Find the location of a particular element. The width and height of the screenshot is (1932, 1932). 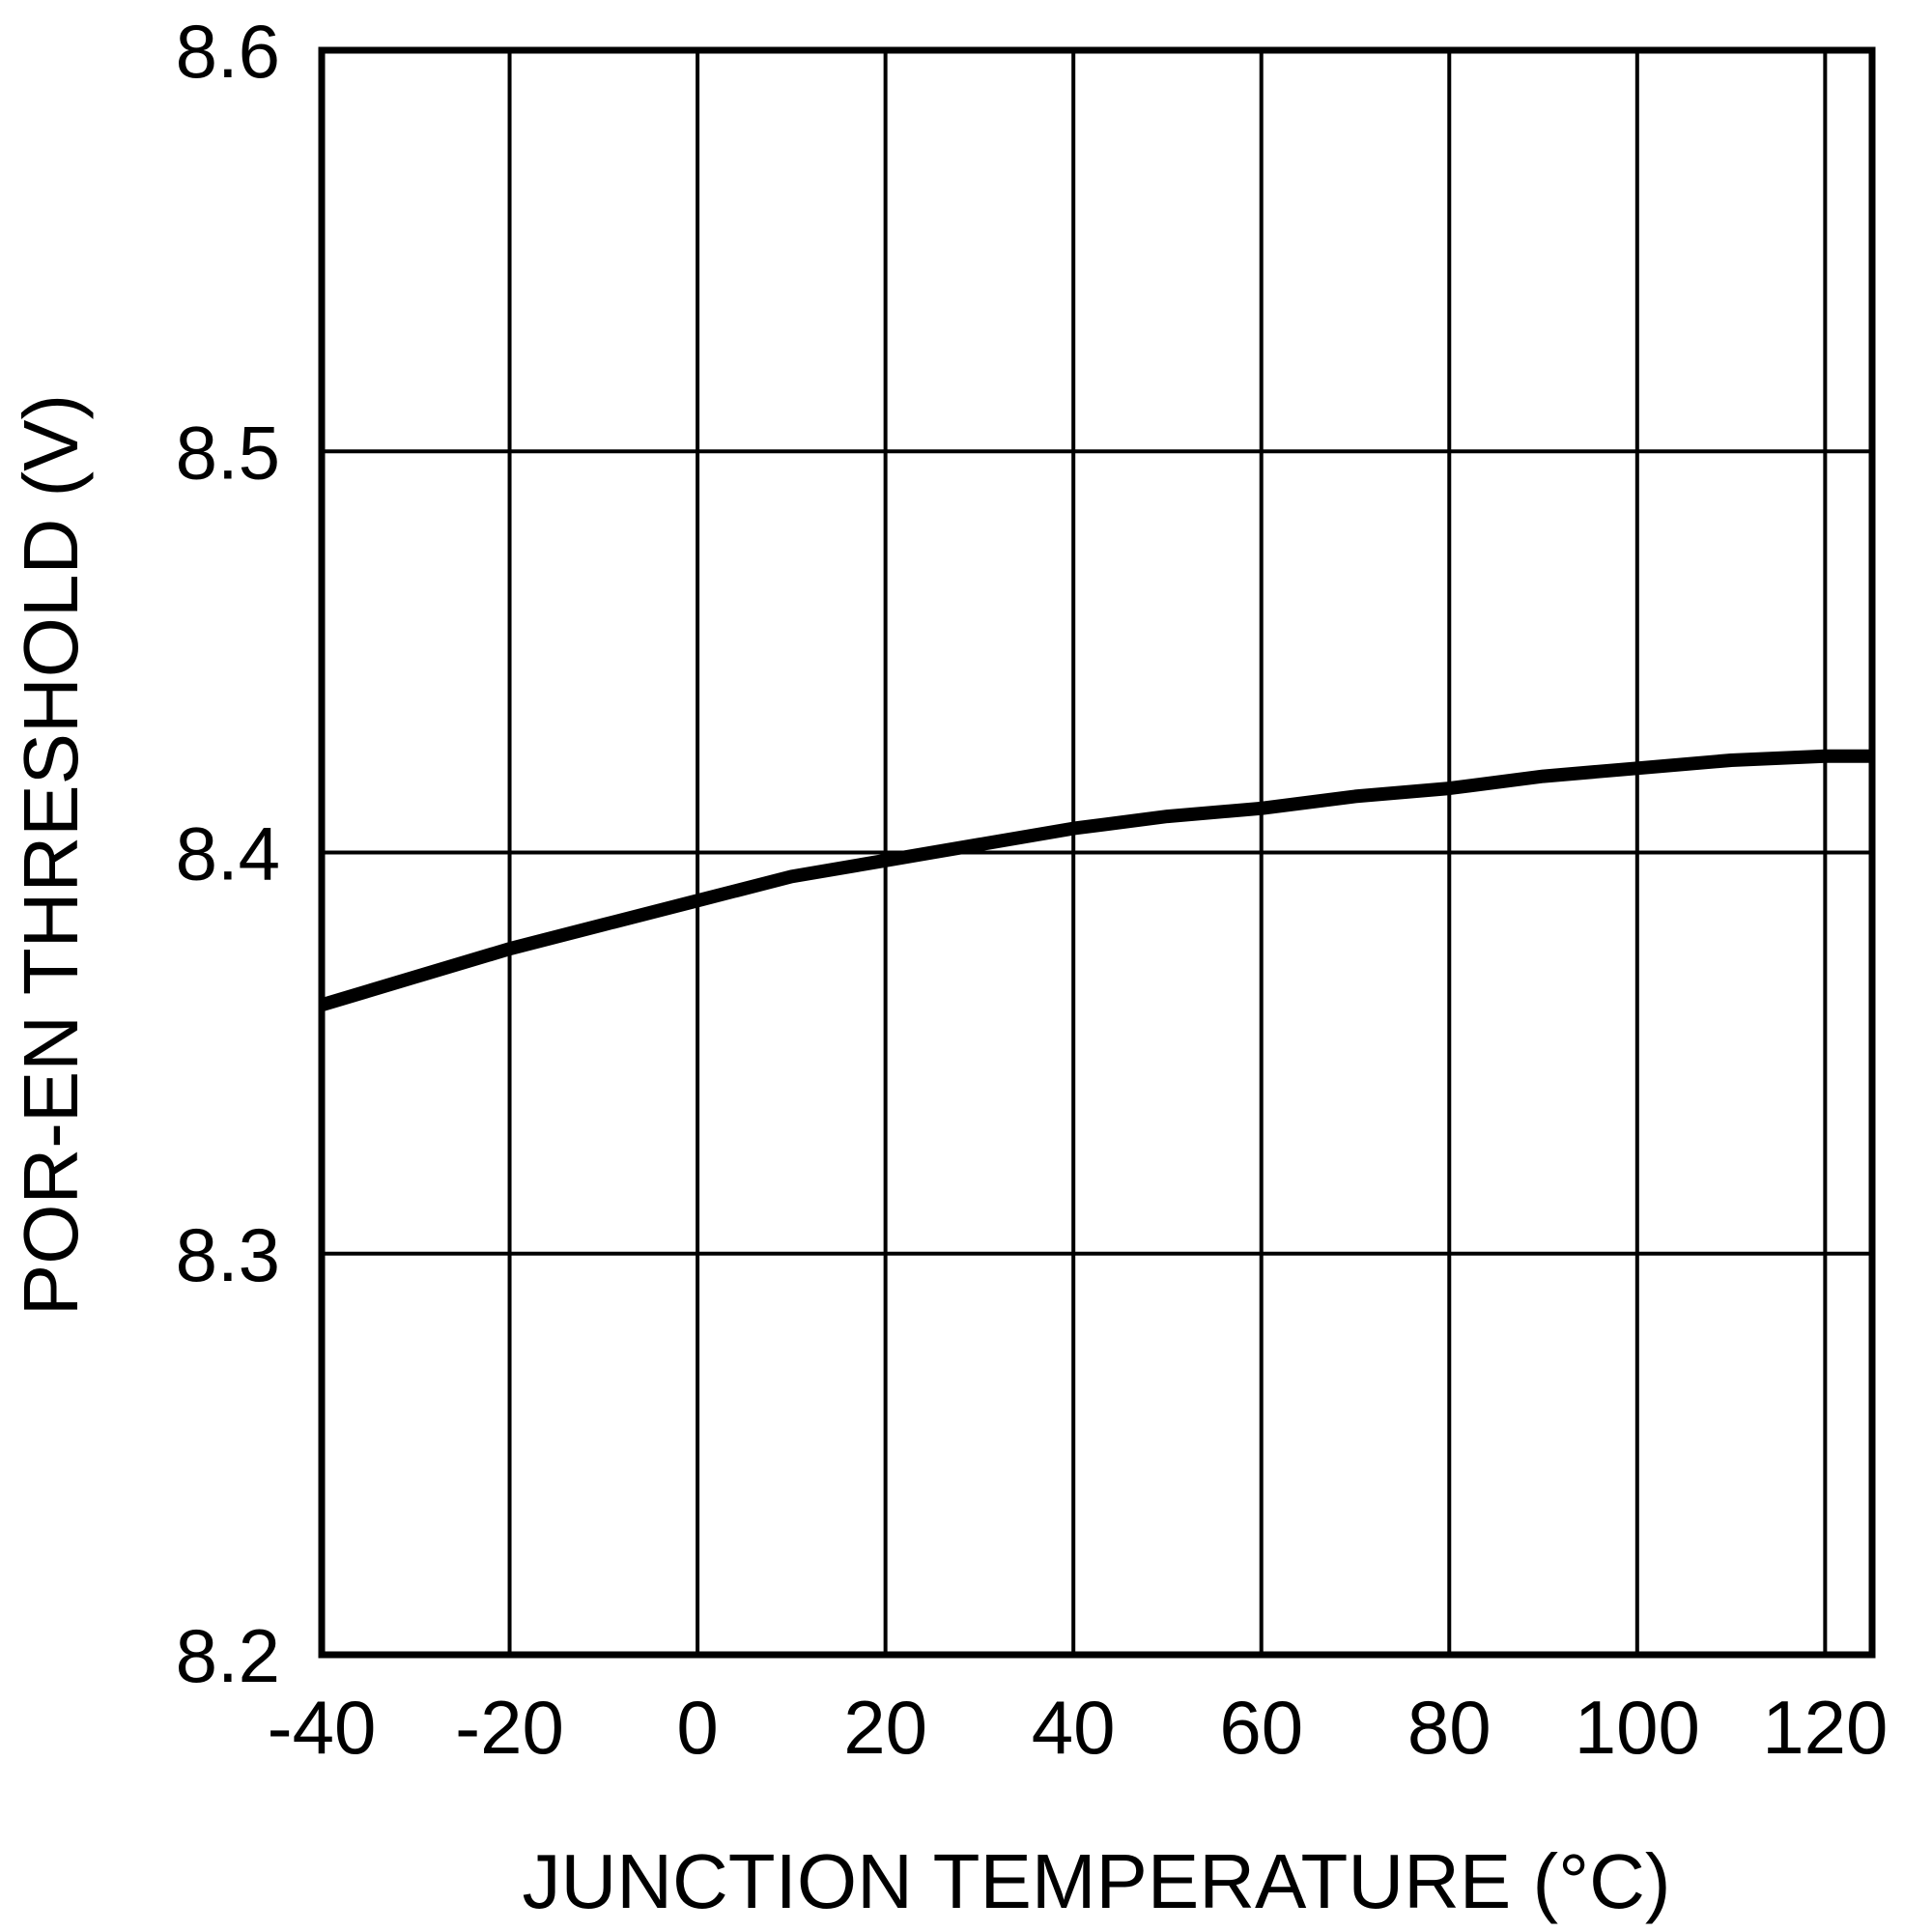

y-tick-label: 8.4 is located at coordinates (228, 853).